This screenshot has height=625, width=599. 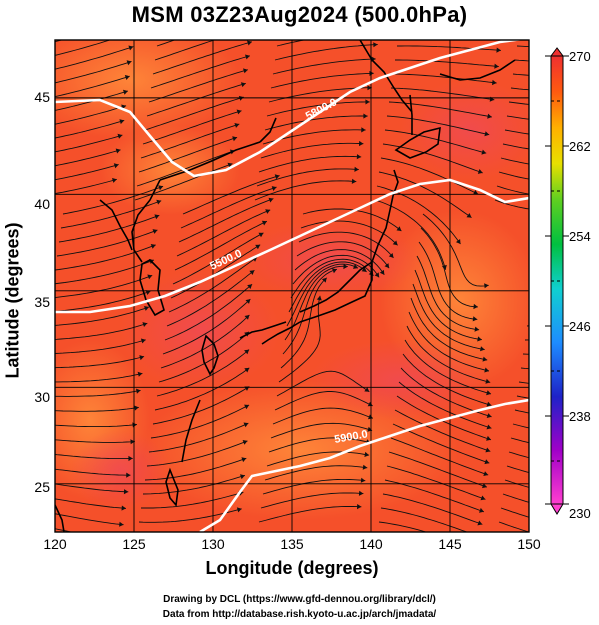 What do you see at coordinates (580, 416) in the screenshot?
I see `colorbar-tick-label: 238` at bounding box center [580, 416].